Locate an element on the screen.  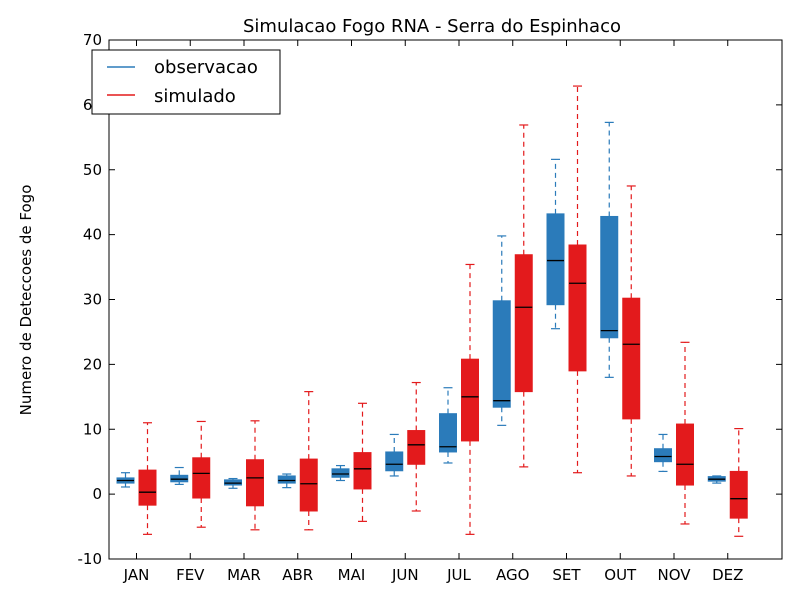
x-tick-label: SET is located at coordinates (566, 575).